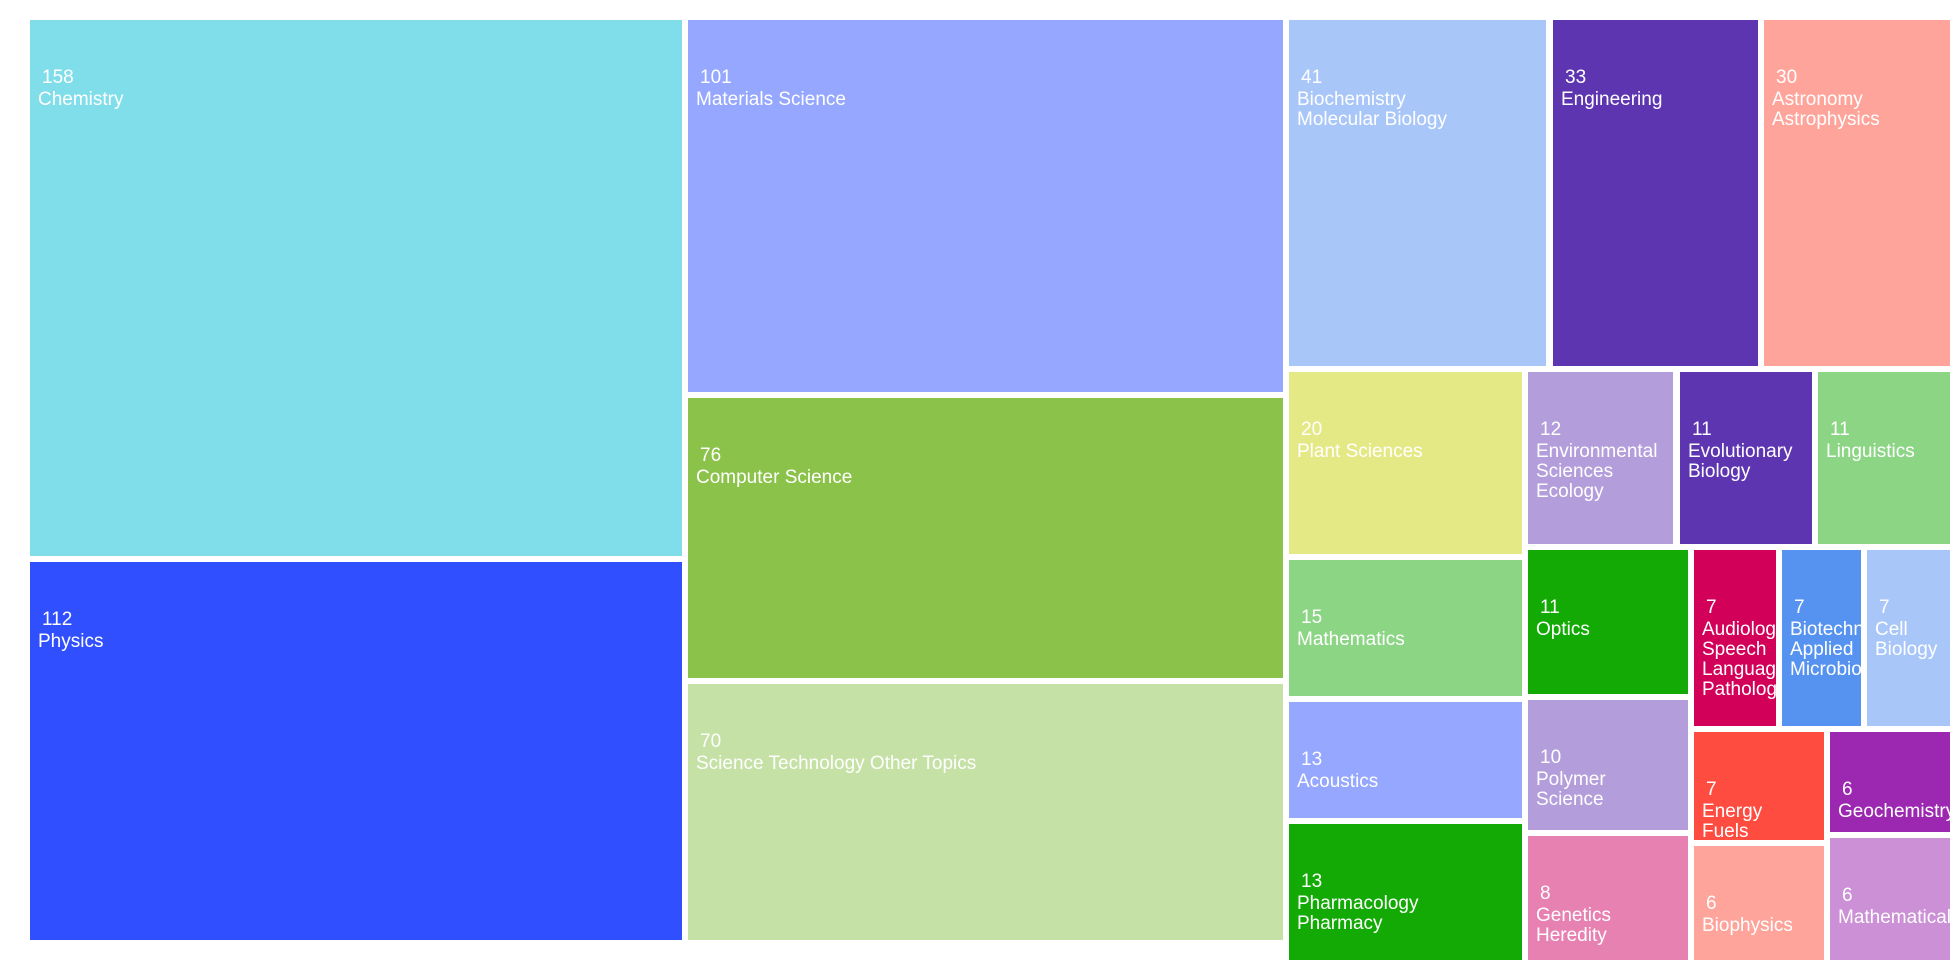 This screenshot has height=960, width=1960. Describe the element at coordinates (836, 763) in the screenshot. I see `tile-label: Science Technology Other Topics` at that location.